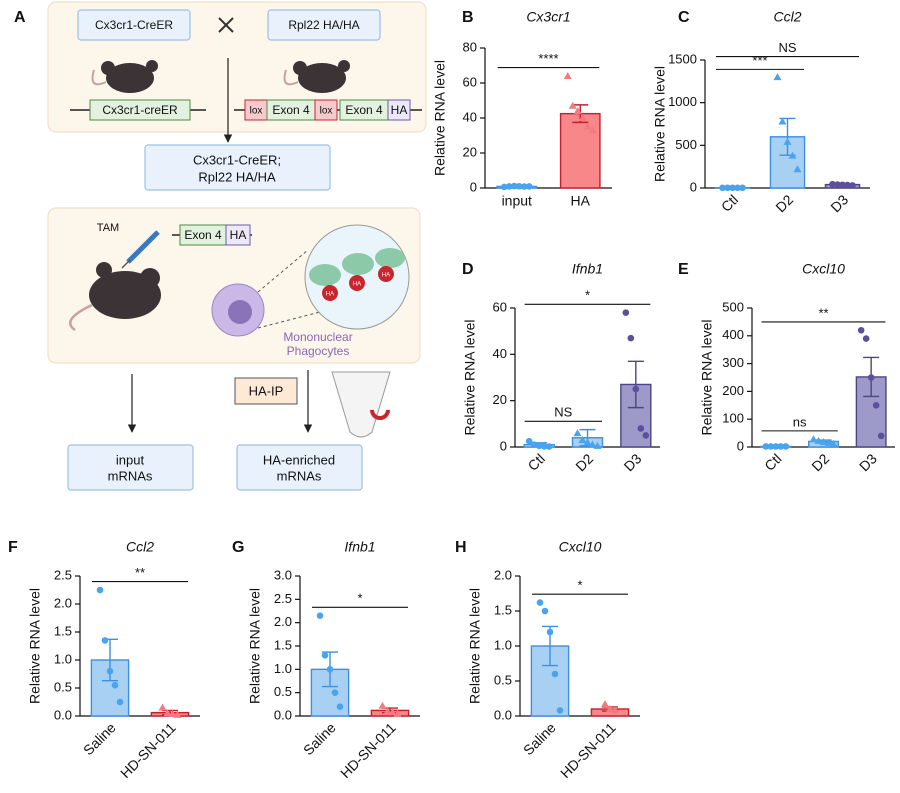  I want to click on cell, so click(238, 310).